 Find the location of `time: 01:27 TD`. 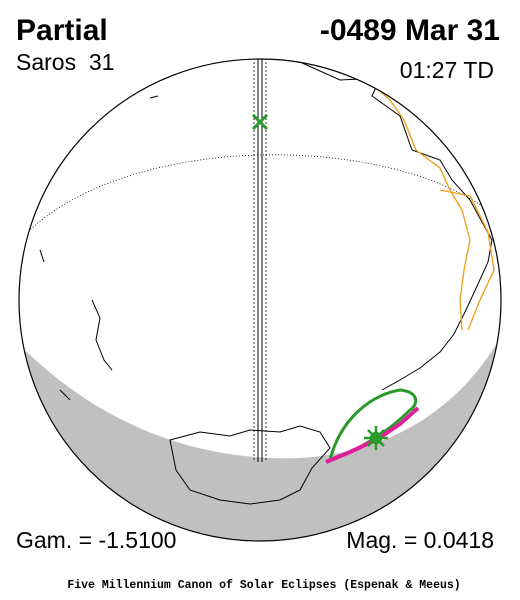

time: 01:27 TD is located at coordinates (447, 70).